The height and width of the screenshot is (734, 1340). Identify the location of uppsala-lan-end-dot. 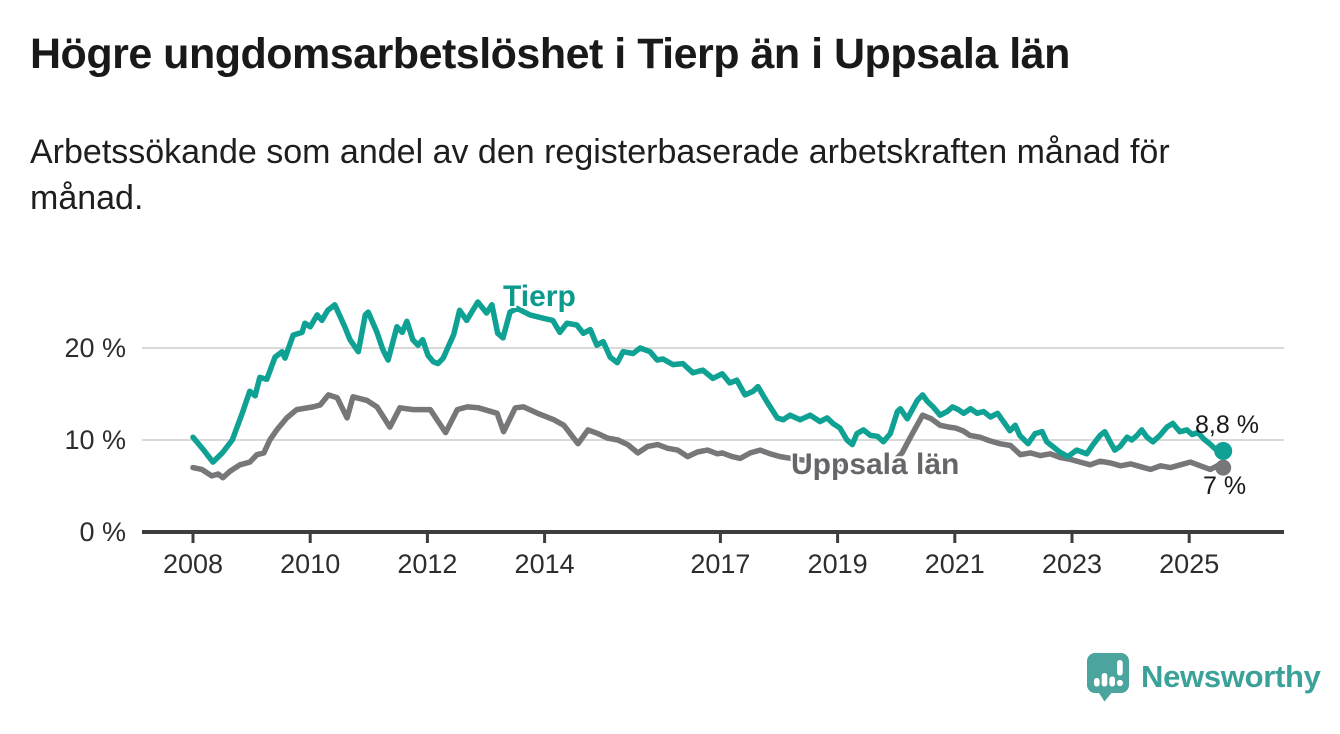
(1223, 467).